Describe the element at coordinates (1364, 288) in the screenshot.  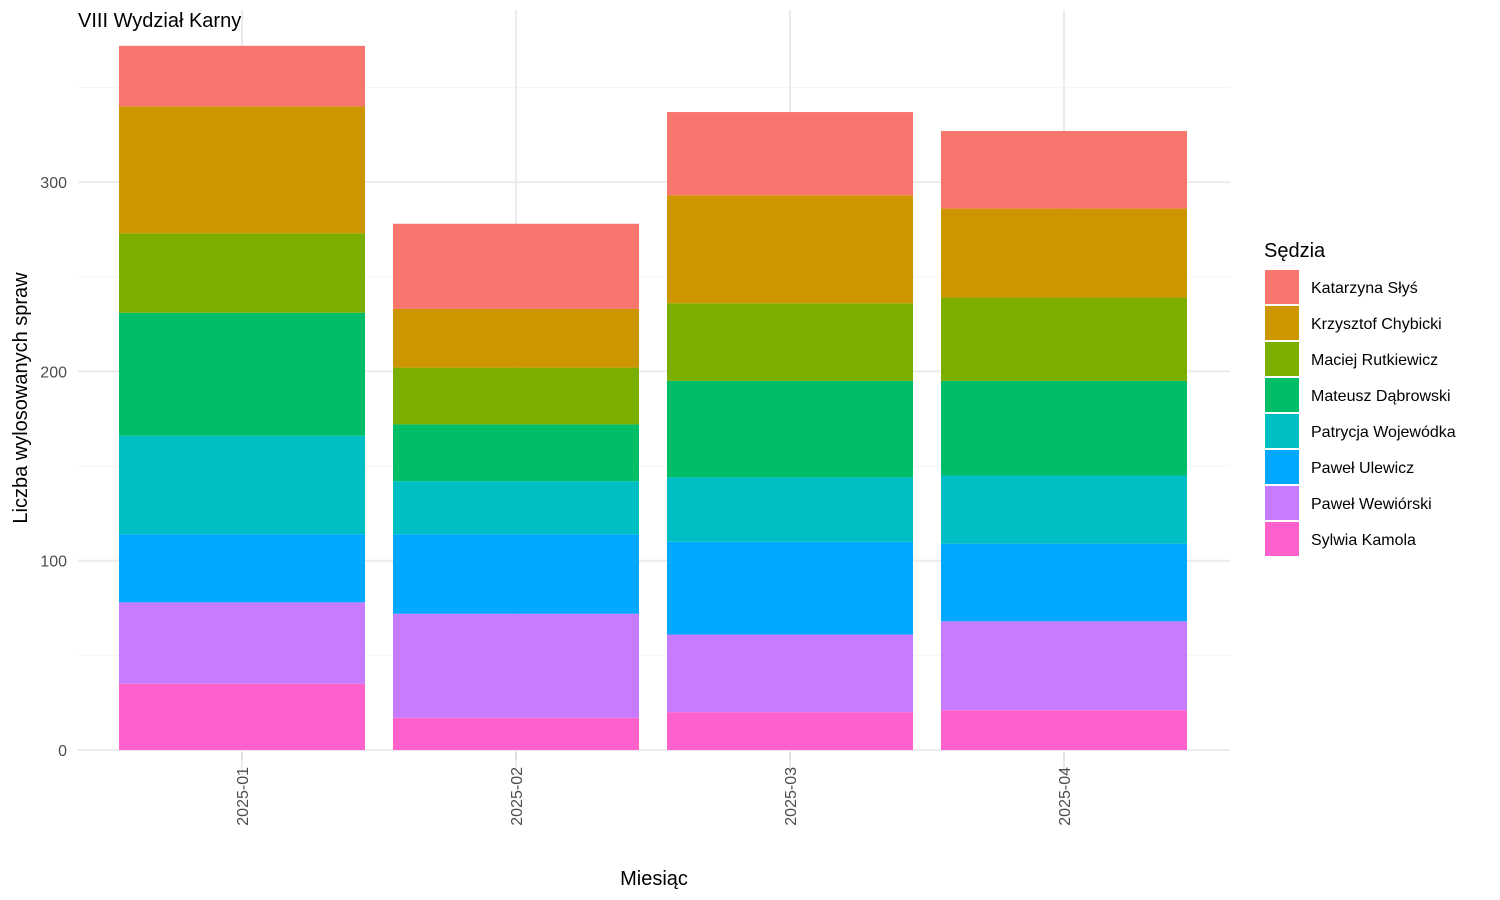
I see `legend-label: Katarzyna Słyś` at that location.